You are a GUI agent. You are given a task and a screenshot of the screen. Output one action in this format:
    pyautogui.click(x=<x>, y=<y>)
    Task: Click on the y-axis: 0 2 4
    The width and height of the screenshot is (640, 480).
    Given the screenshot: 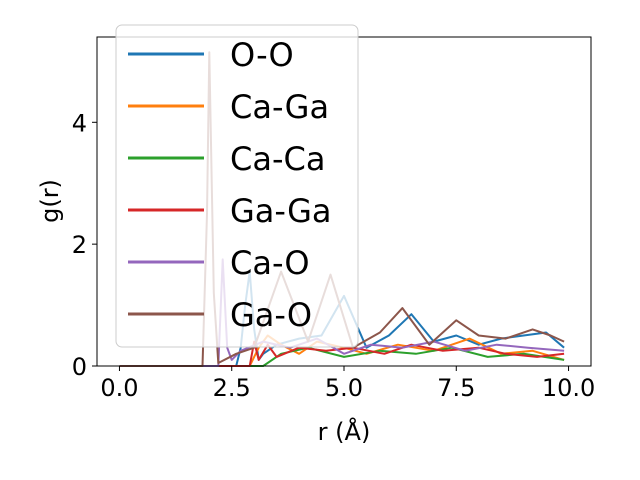 What is the action you would take?
    pyautogui.click(x=84, y=245)
    